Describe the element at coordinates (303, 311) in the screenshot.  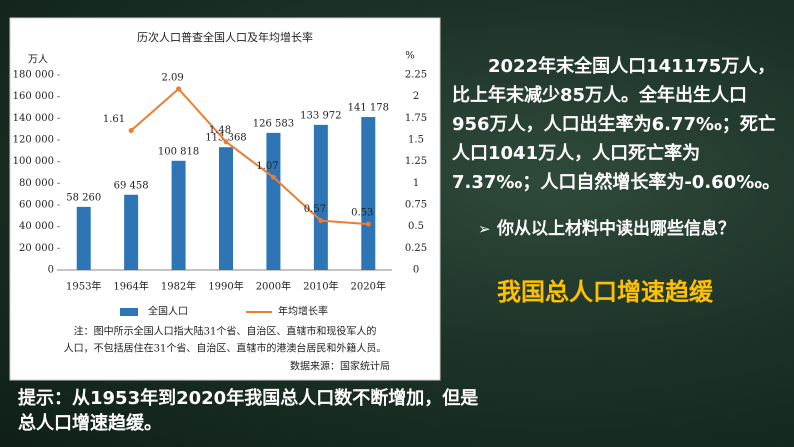
I see `legend-label: 年均增长率` at that location.